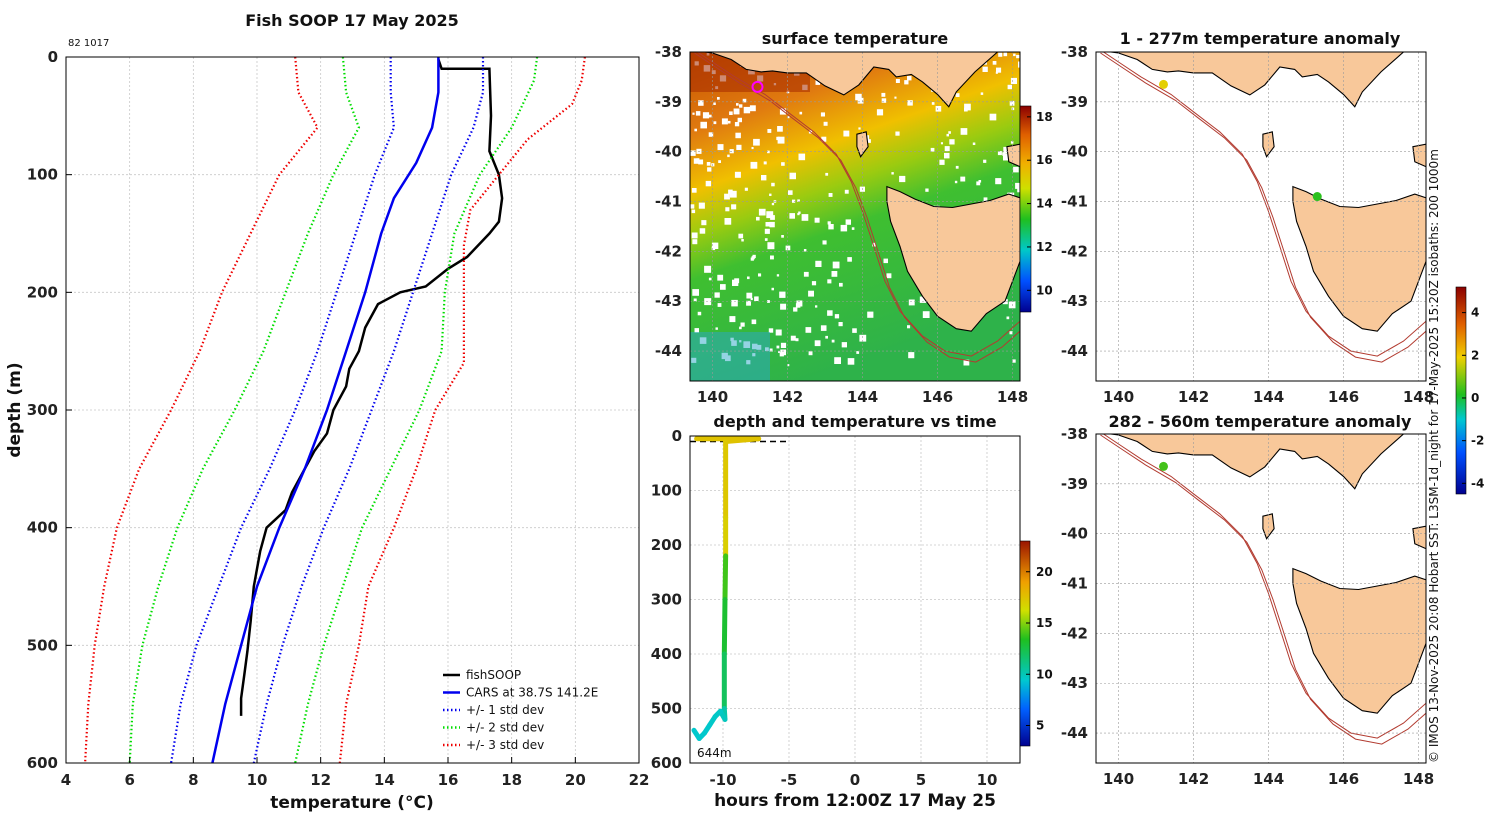 The width and height of the screenshot is (1500, 820). Describe the element at coordinates (1025, 643) in the screenshot. I see `track-colorbar` at that location.